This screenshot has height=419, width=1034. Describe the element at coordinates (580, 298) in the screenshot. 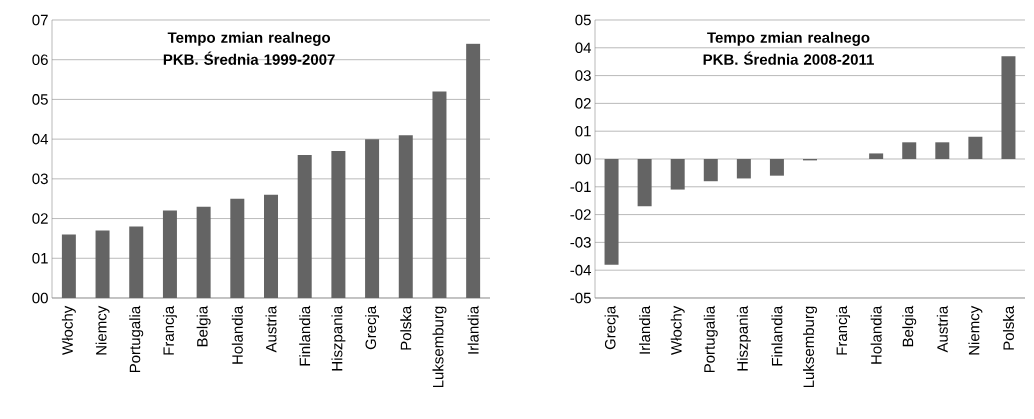

I see `y-tick-label: -05` at that location.